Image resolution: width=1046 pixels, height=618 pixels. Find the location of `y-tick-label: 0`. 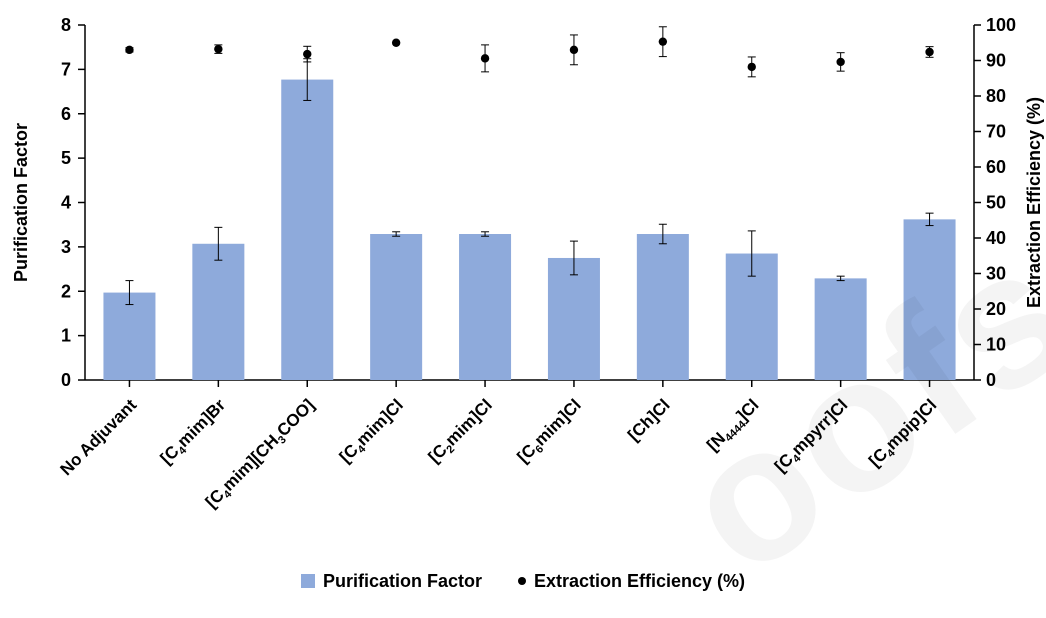

y-tick-label: 0 is located at coordinates (66, 380).